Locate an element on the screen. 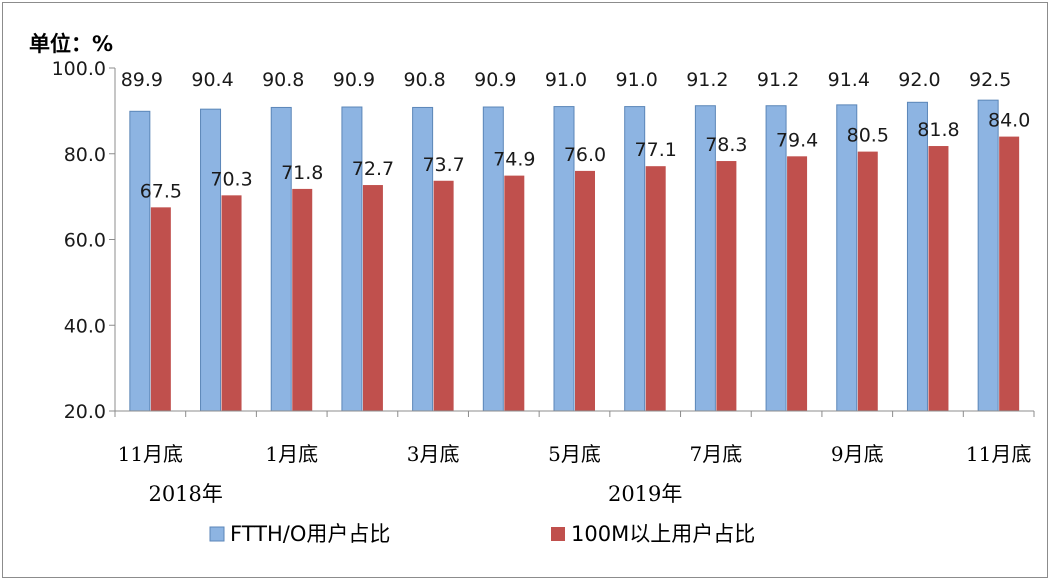  x-tick-label: 3月底 is located at coordinates (433, 454).